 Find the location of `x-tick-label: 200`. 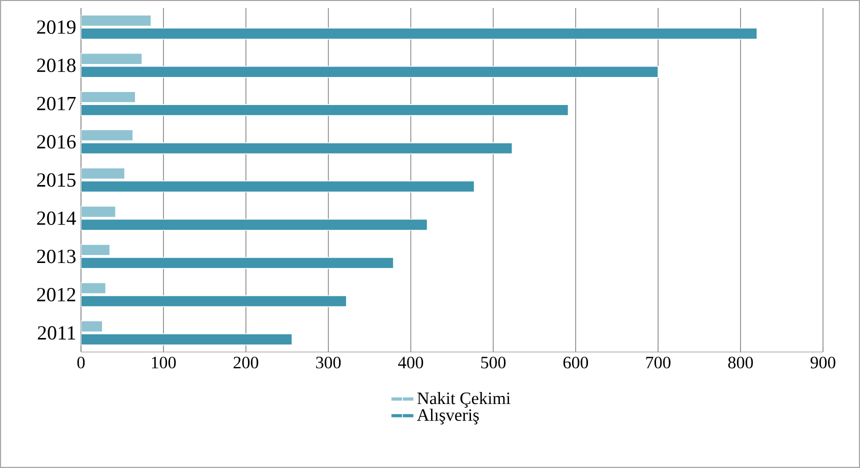

x-tick-label: 200 is located at coordinates (246, 362).